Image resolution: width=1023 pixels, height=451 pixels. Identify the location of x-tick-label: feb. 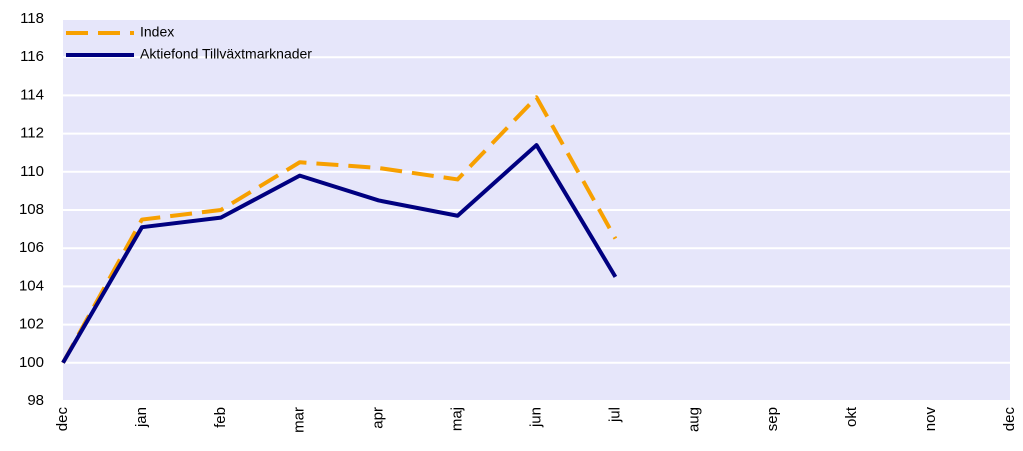
(220, 417).